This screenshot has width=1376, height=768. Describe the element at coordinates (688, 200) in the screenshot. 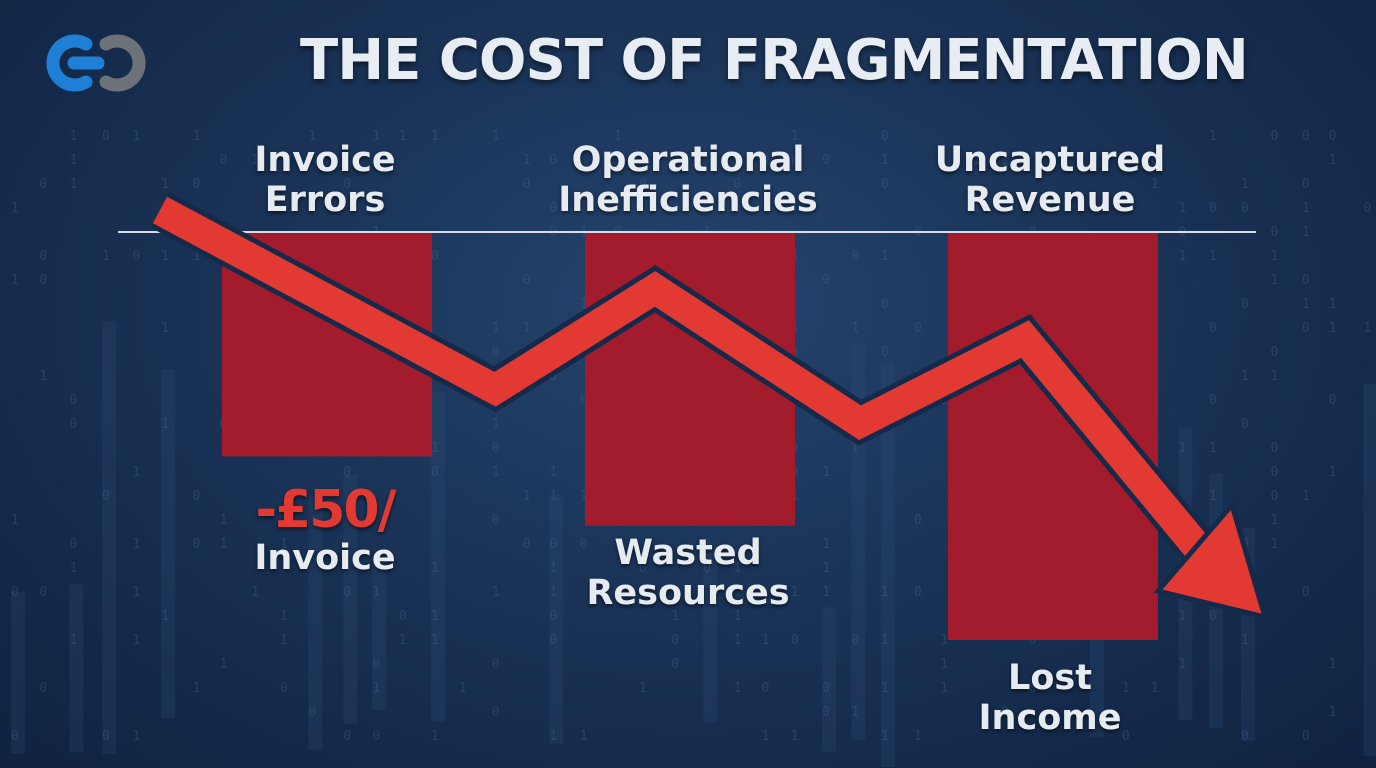

I see `category-label-line: Inefficiencies` at that location.